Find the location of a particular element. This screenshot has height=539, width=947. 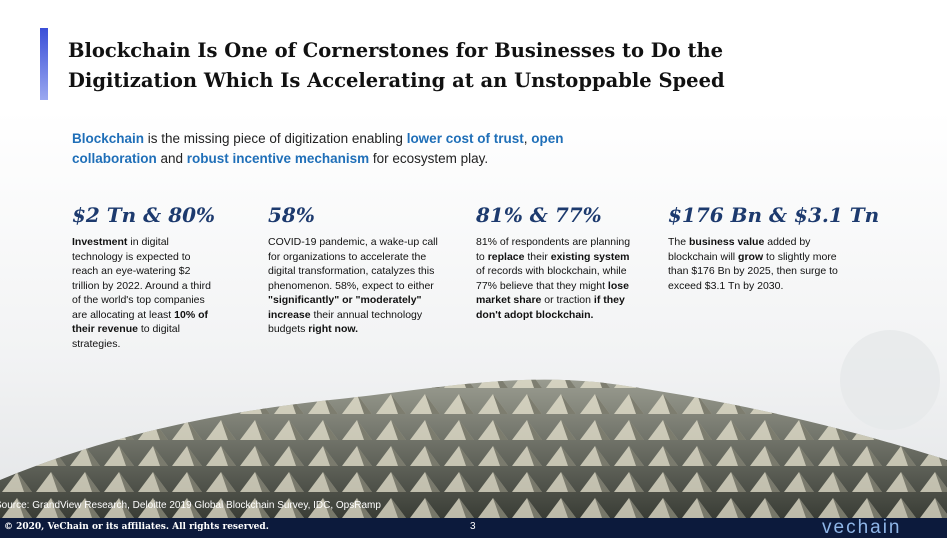

text-run: business value is located at coordinates (727, 242).